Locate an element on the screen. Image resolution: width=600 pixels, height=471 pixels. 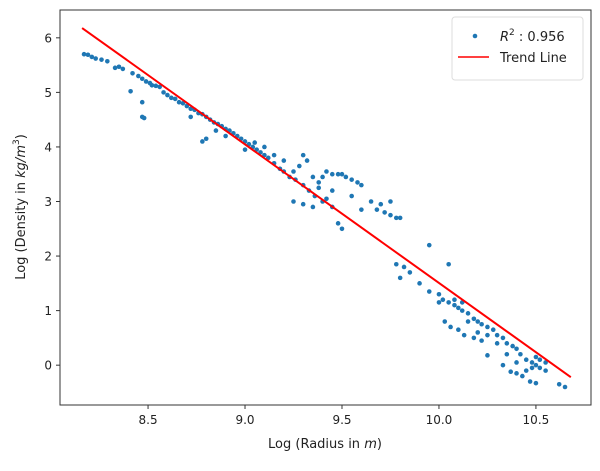
legend: R2 : 0.956 Trend Line is located at coordinates (517, 48).